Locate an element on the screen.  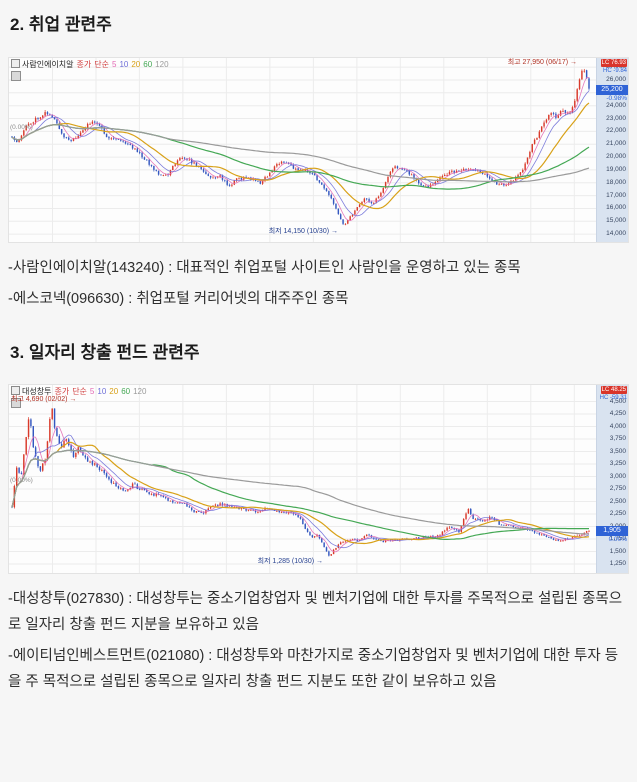
stock-note-esconec: -에스코넥(096630) : 취업포털 커리어넷의 대주주인 종목 is located at coordinates (178, 299).